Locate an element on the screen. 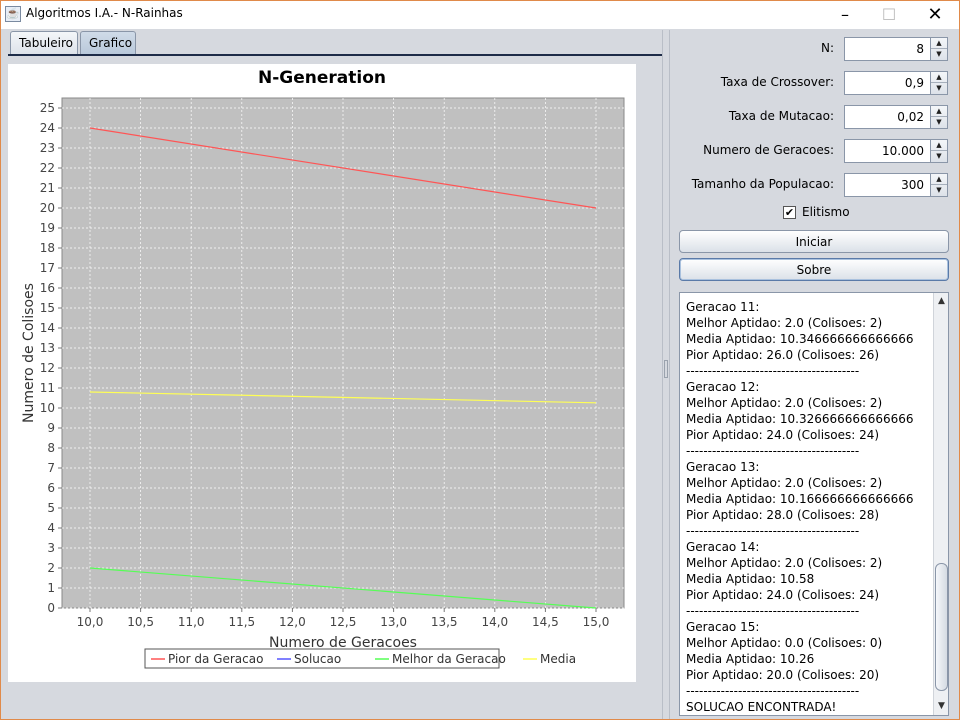 This screenshot has width=960, height=720. geracoes-label: Numero de Geracoes: is located at coordinates (768, 150).